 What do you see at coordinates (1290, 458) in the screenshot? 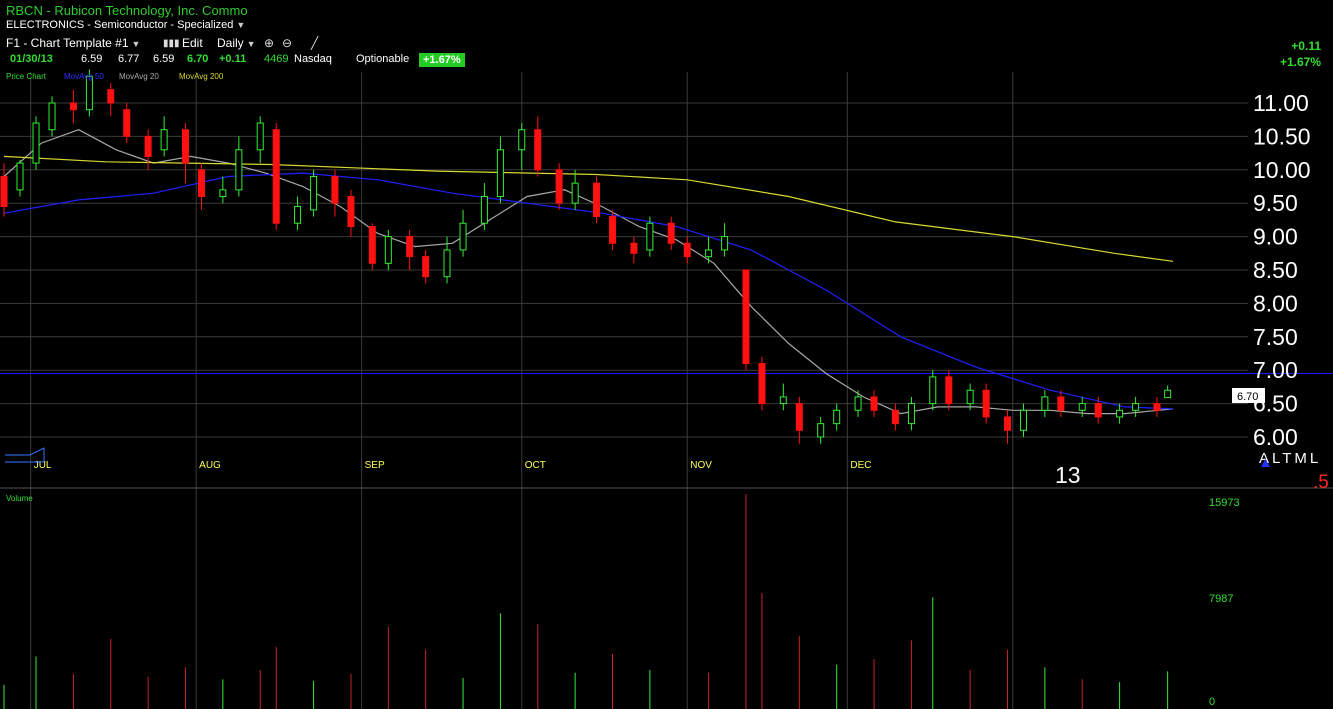
I see `altml-label: ALTML` at bounding box center [1290, 458].